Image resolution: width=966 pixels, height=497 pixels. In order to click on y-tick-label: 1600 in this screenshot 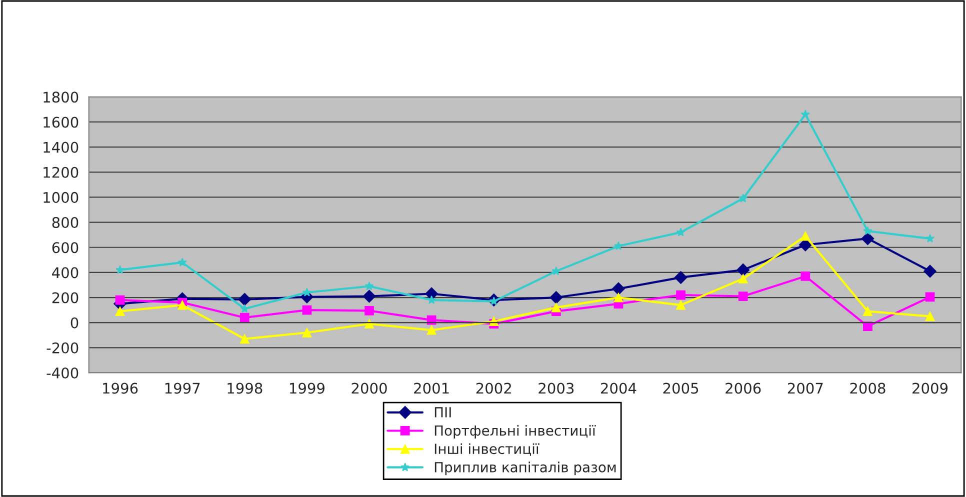, I will do `click(61, 122)`.